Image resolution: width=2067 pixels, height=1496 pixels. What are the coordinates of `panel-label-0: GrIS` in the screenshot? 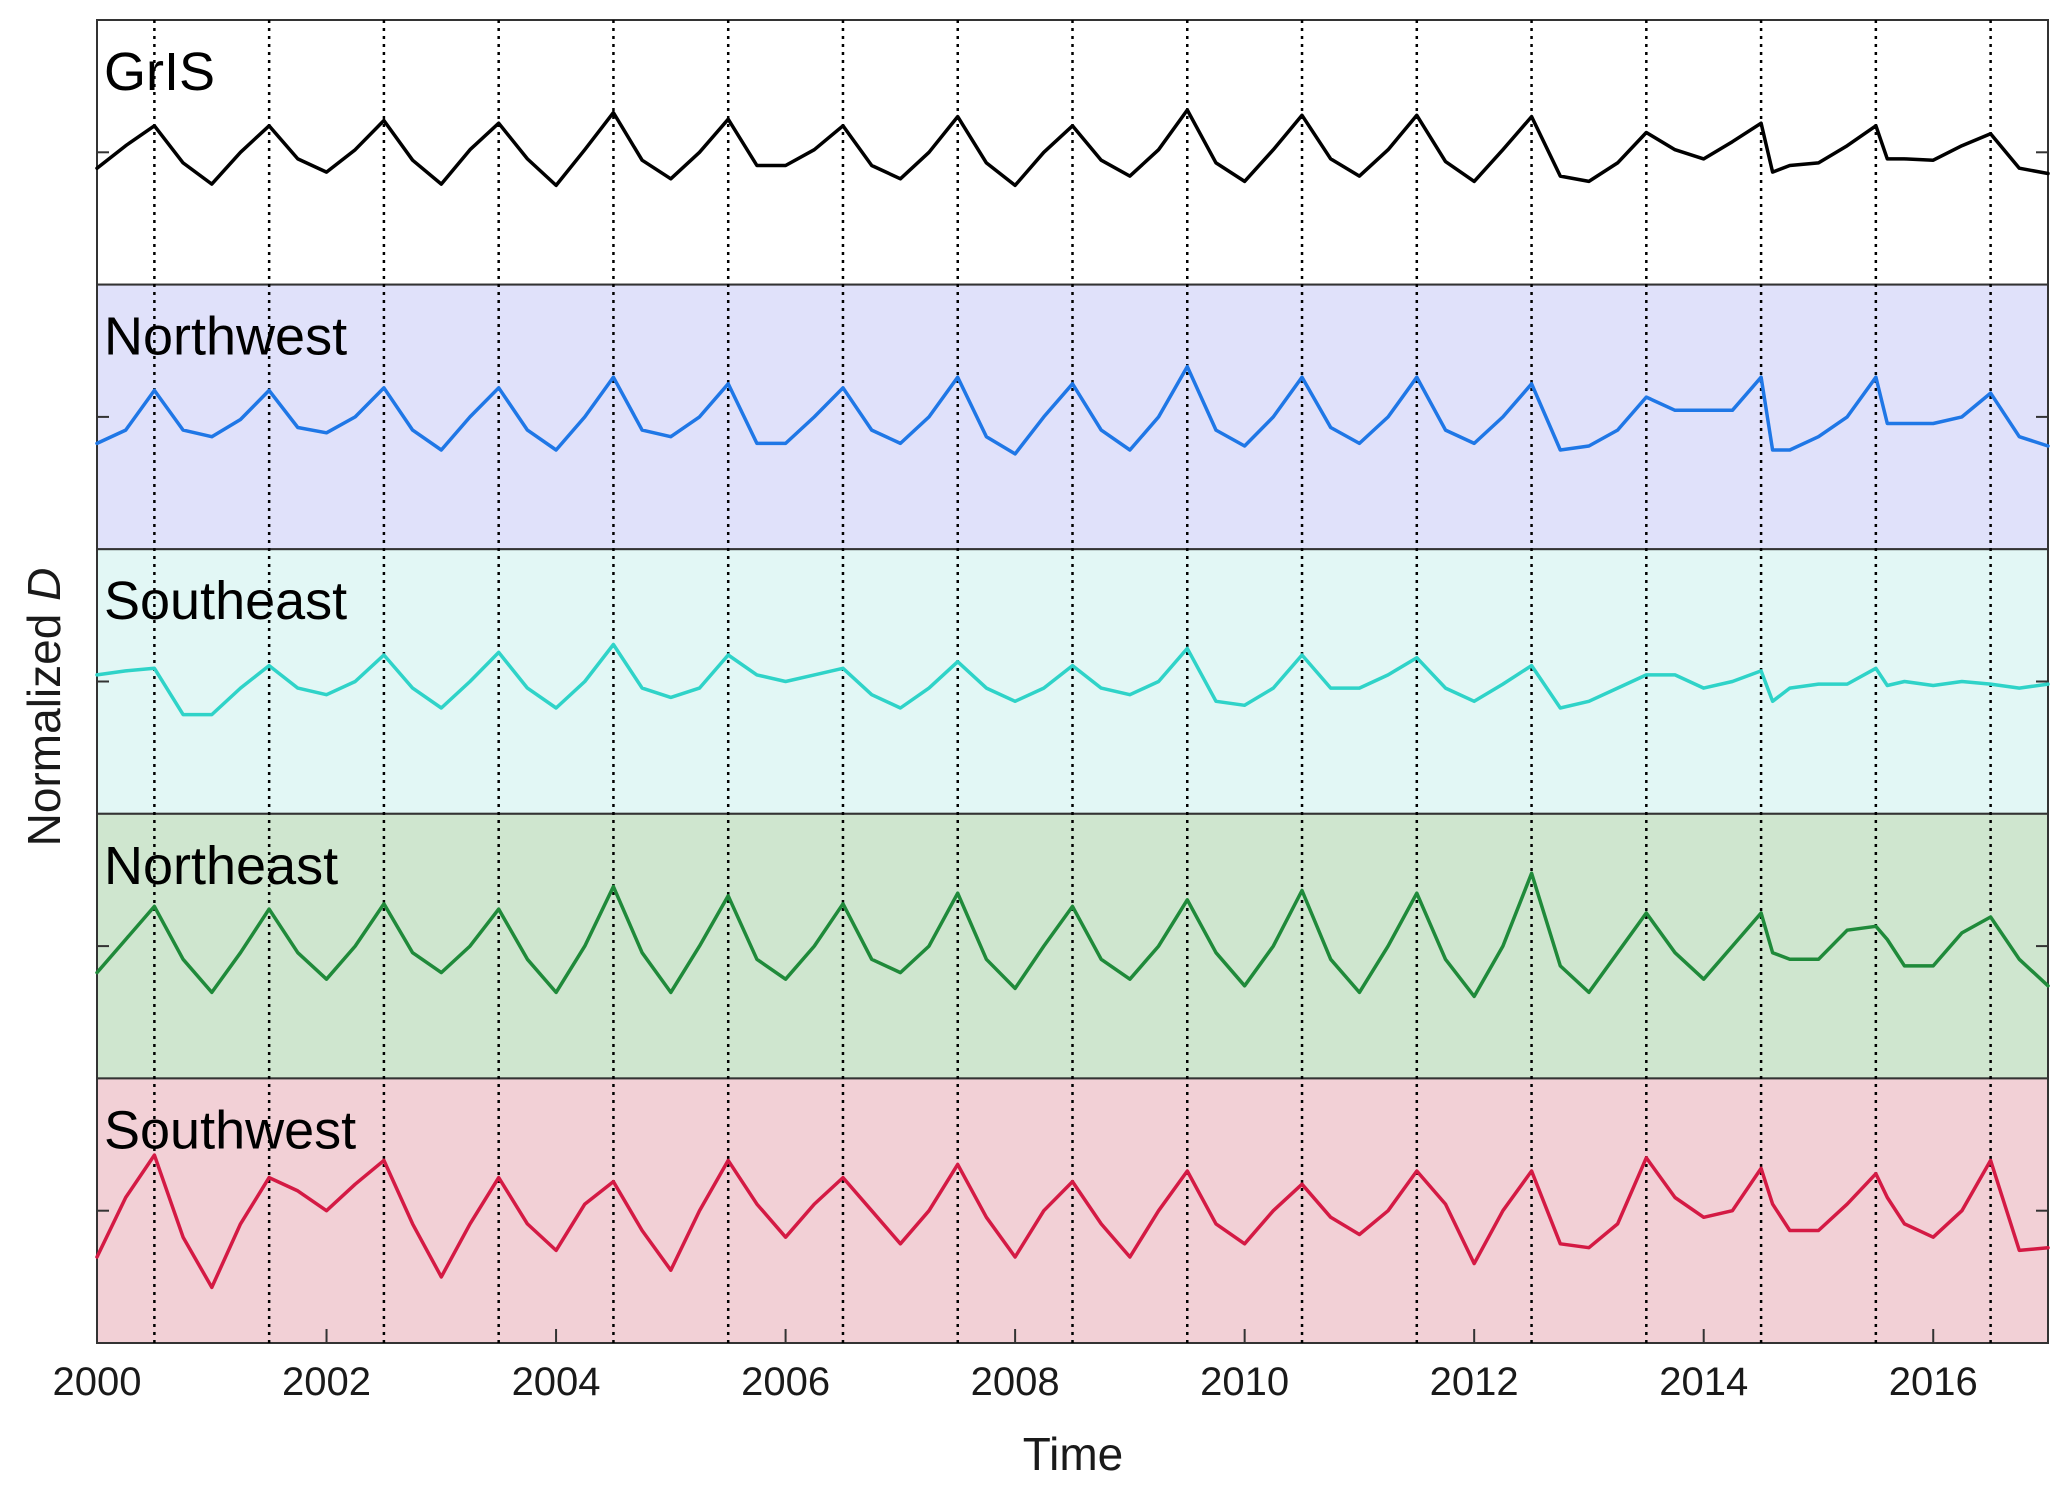 It's located at (159, 72).